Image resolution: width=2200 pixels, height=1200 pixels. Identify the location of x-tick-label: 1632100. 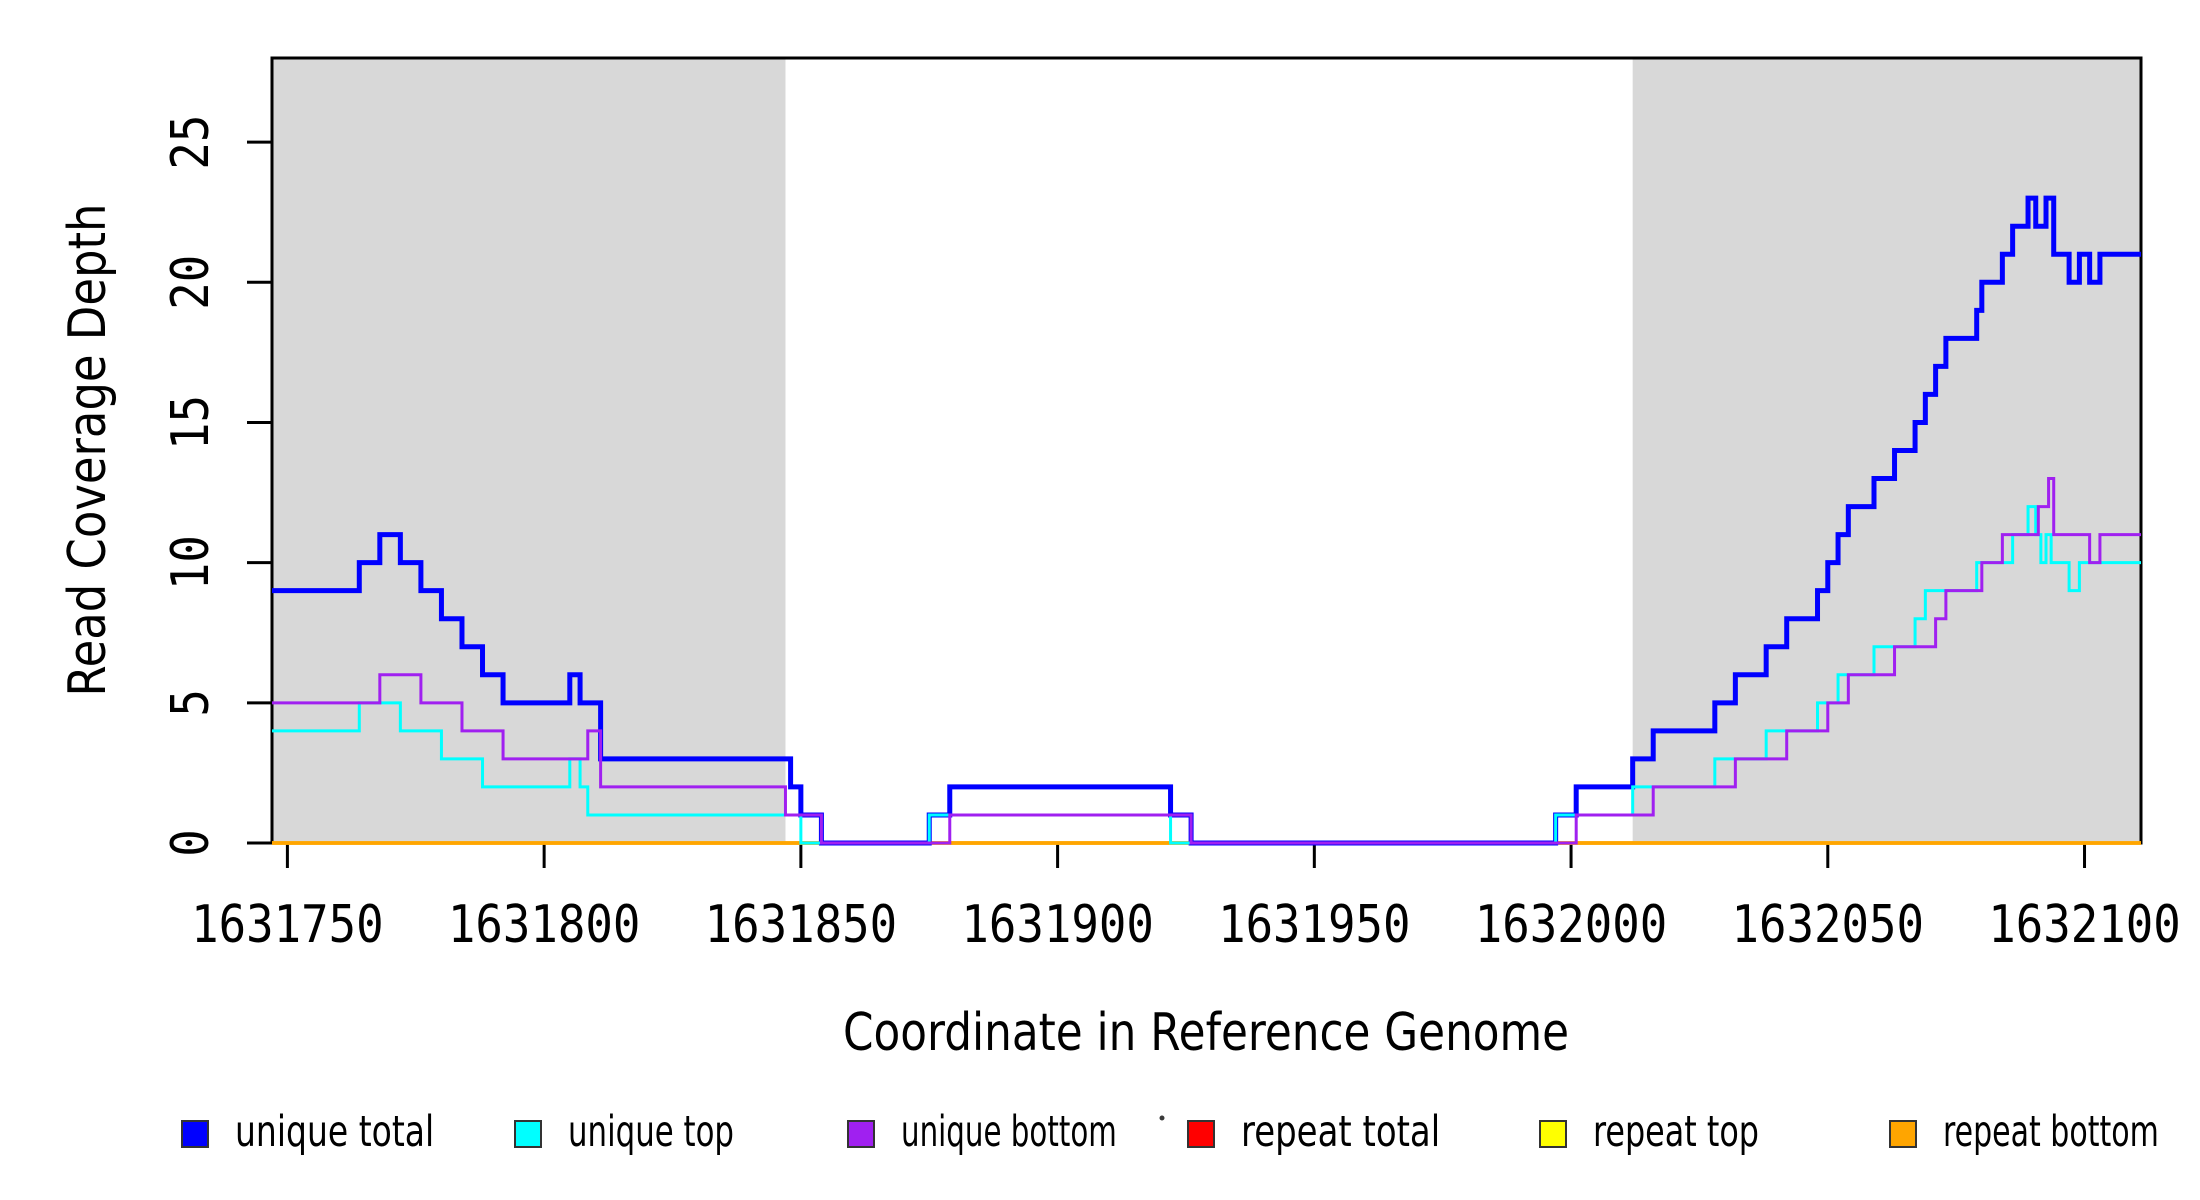
(2084, 925).